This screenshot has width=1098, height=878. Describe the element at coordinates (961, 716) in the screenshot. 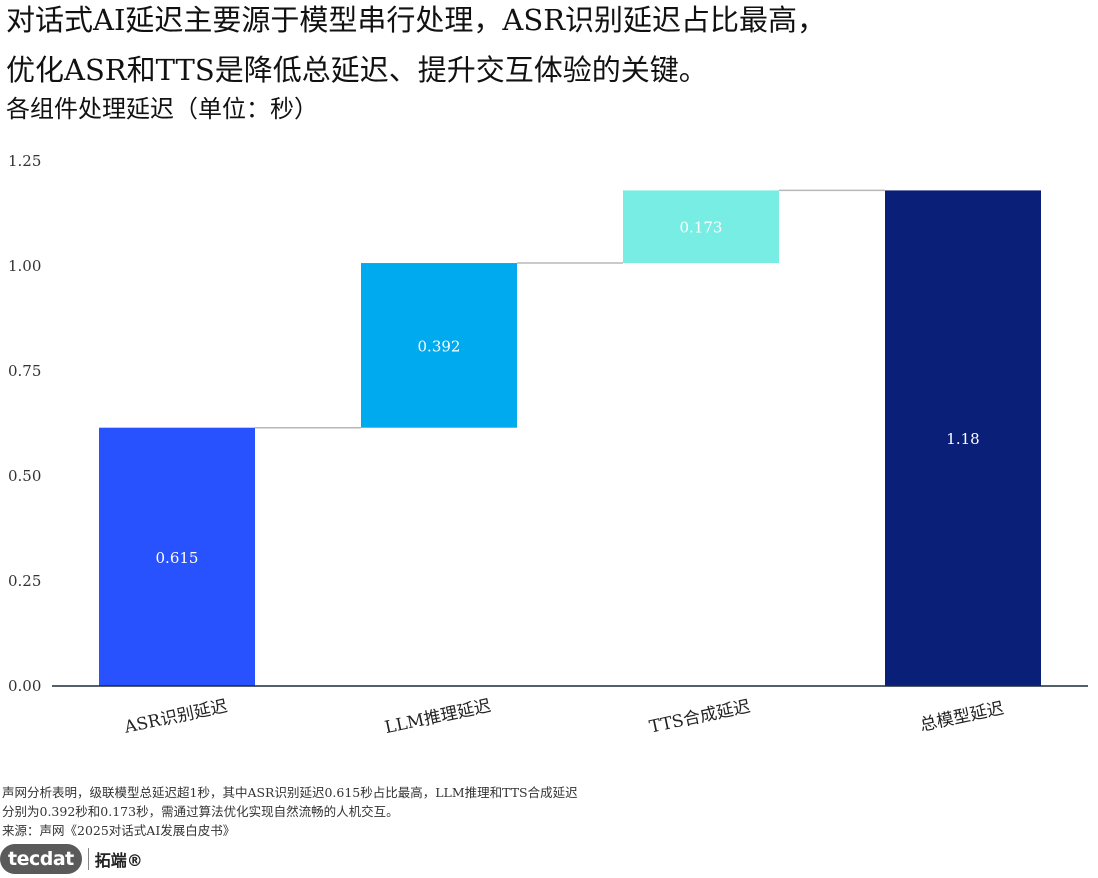

I see `x-tick-label: 总模型延迟` at that location.